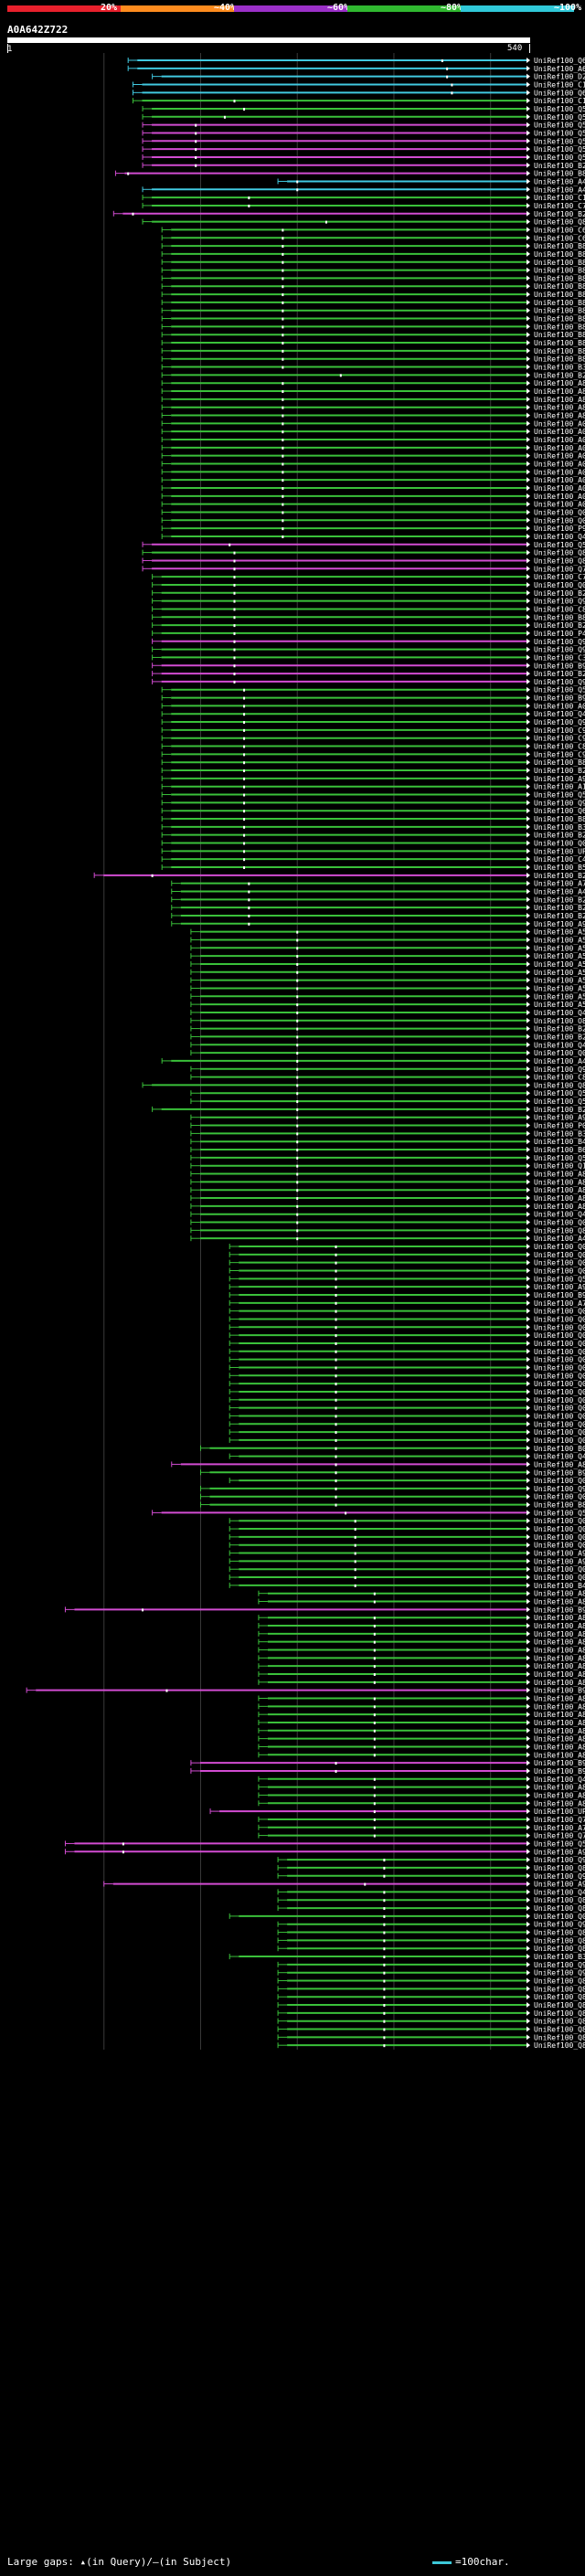 The width and height of the screenshot is (585, 2576). I want to click on hit-label: UniRef100_A7QJ36, so click(560, 884).